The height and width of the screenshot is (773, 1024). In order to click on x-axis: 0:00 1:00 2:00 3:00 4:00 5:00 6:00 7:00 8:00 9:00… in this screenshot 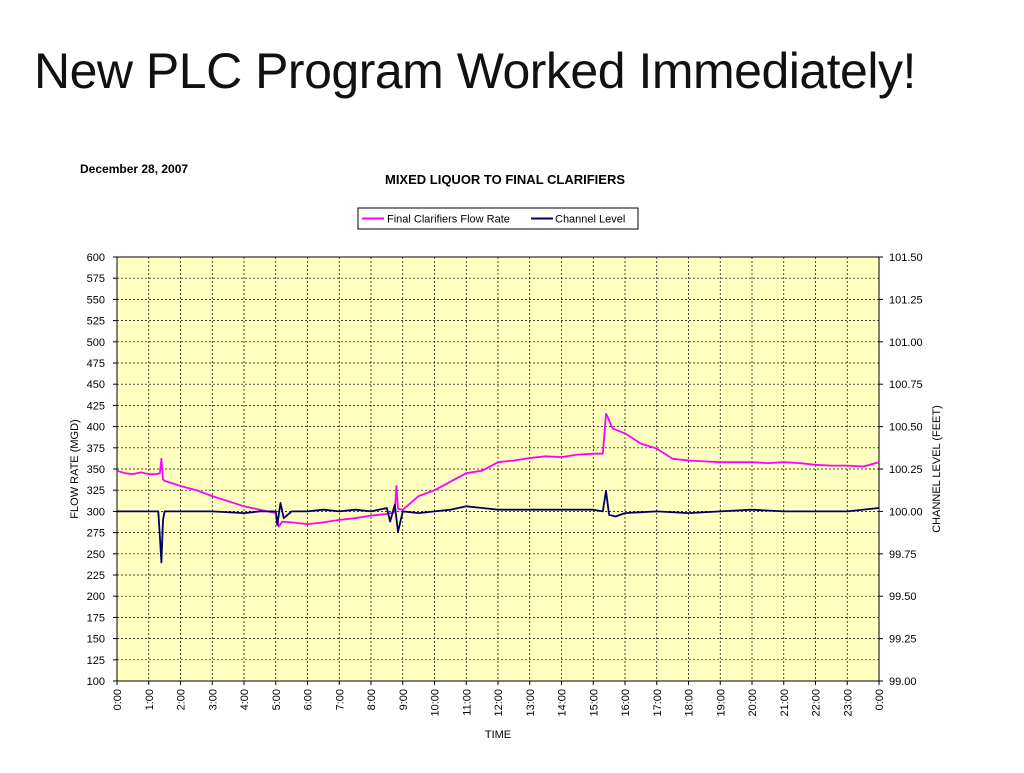, I will do `click(499, 699)`.